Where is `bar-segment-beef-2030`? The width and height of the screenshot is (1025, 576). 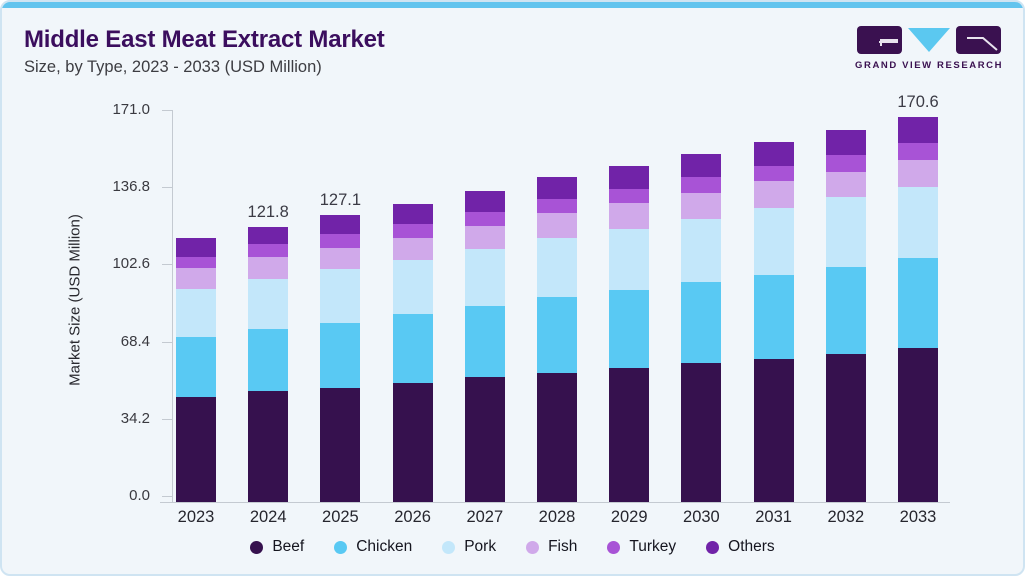
bar-segment-beef-2030 is located at coordinates (701, 432).